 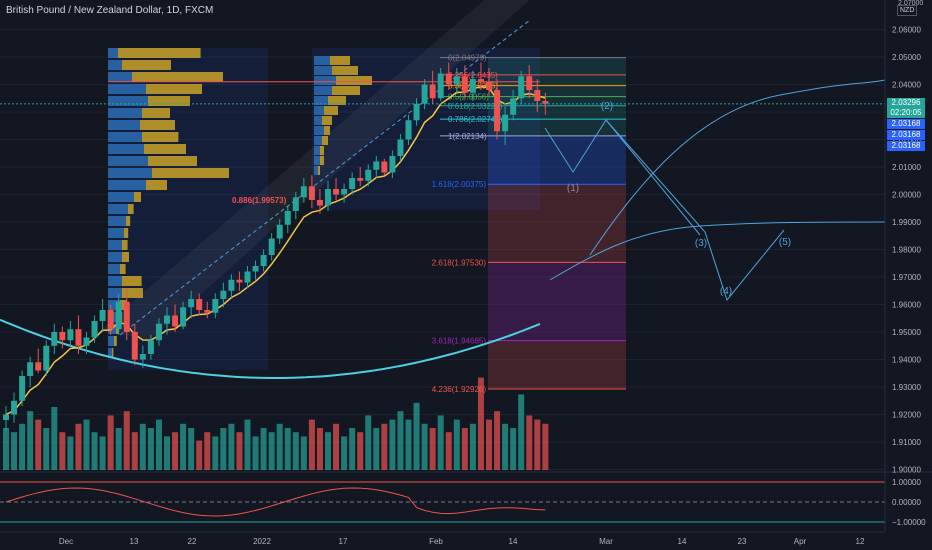 I want to click on x-axis-tick-label: 17, so click(x=343, y=541).